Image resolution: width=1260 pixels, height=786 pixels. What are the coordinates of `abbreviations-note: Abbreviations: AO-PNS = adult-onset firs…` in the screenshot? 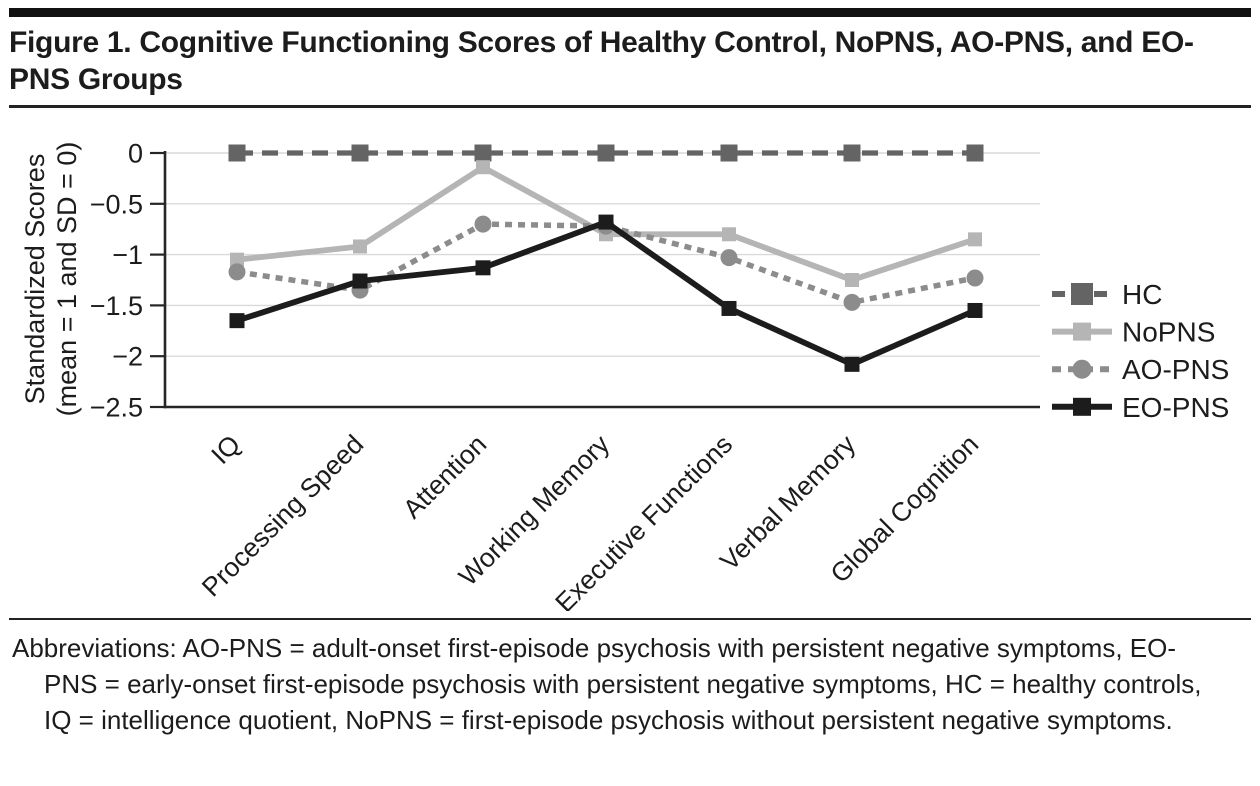 It's located at (607, 683).